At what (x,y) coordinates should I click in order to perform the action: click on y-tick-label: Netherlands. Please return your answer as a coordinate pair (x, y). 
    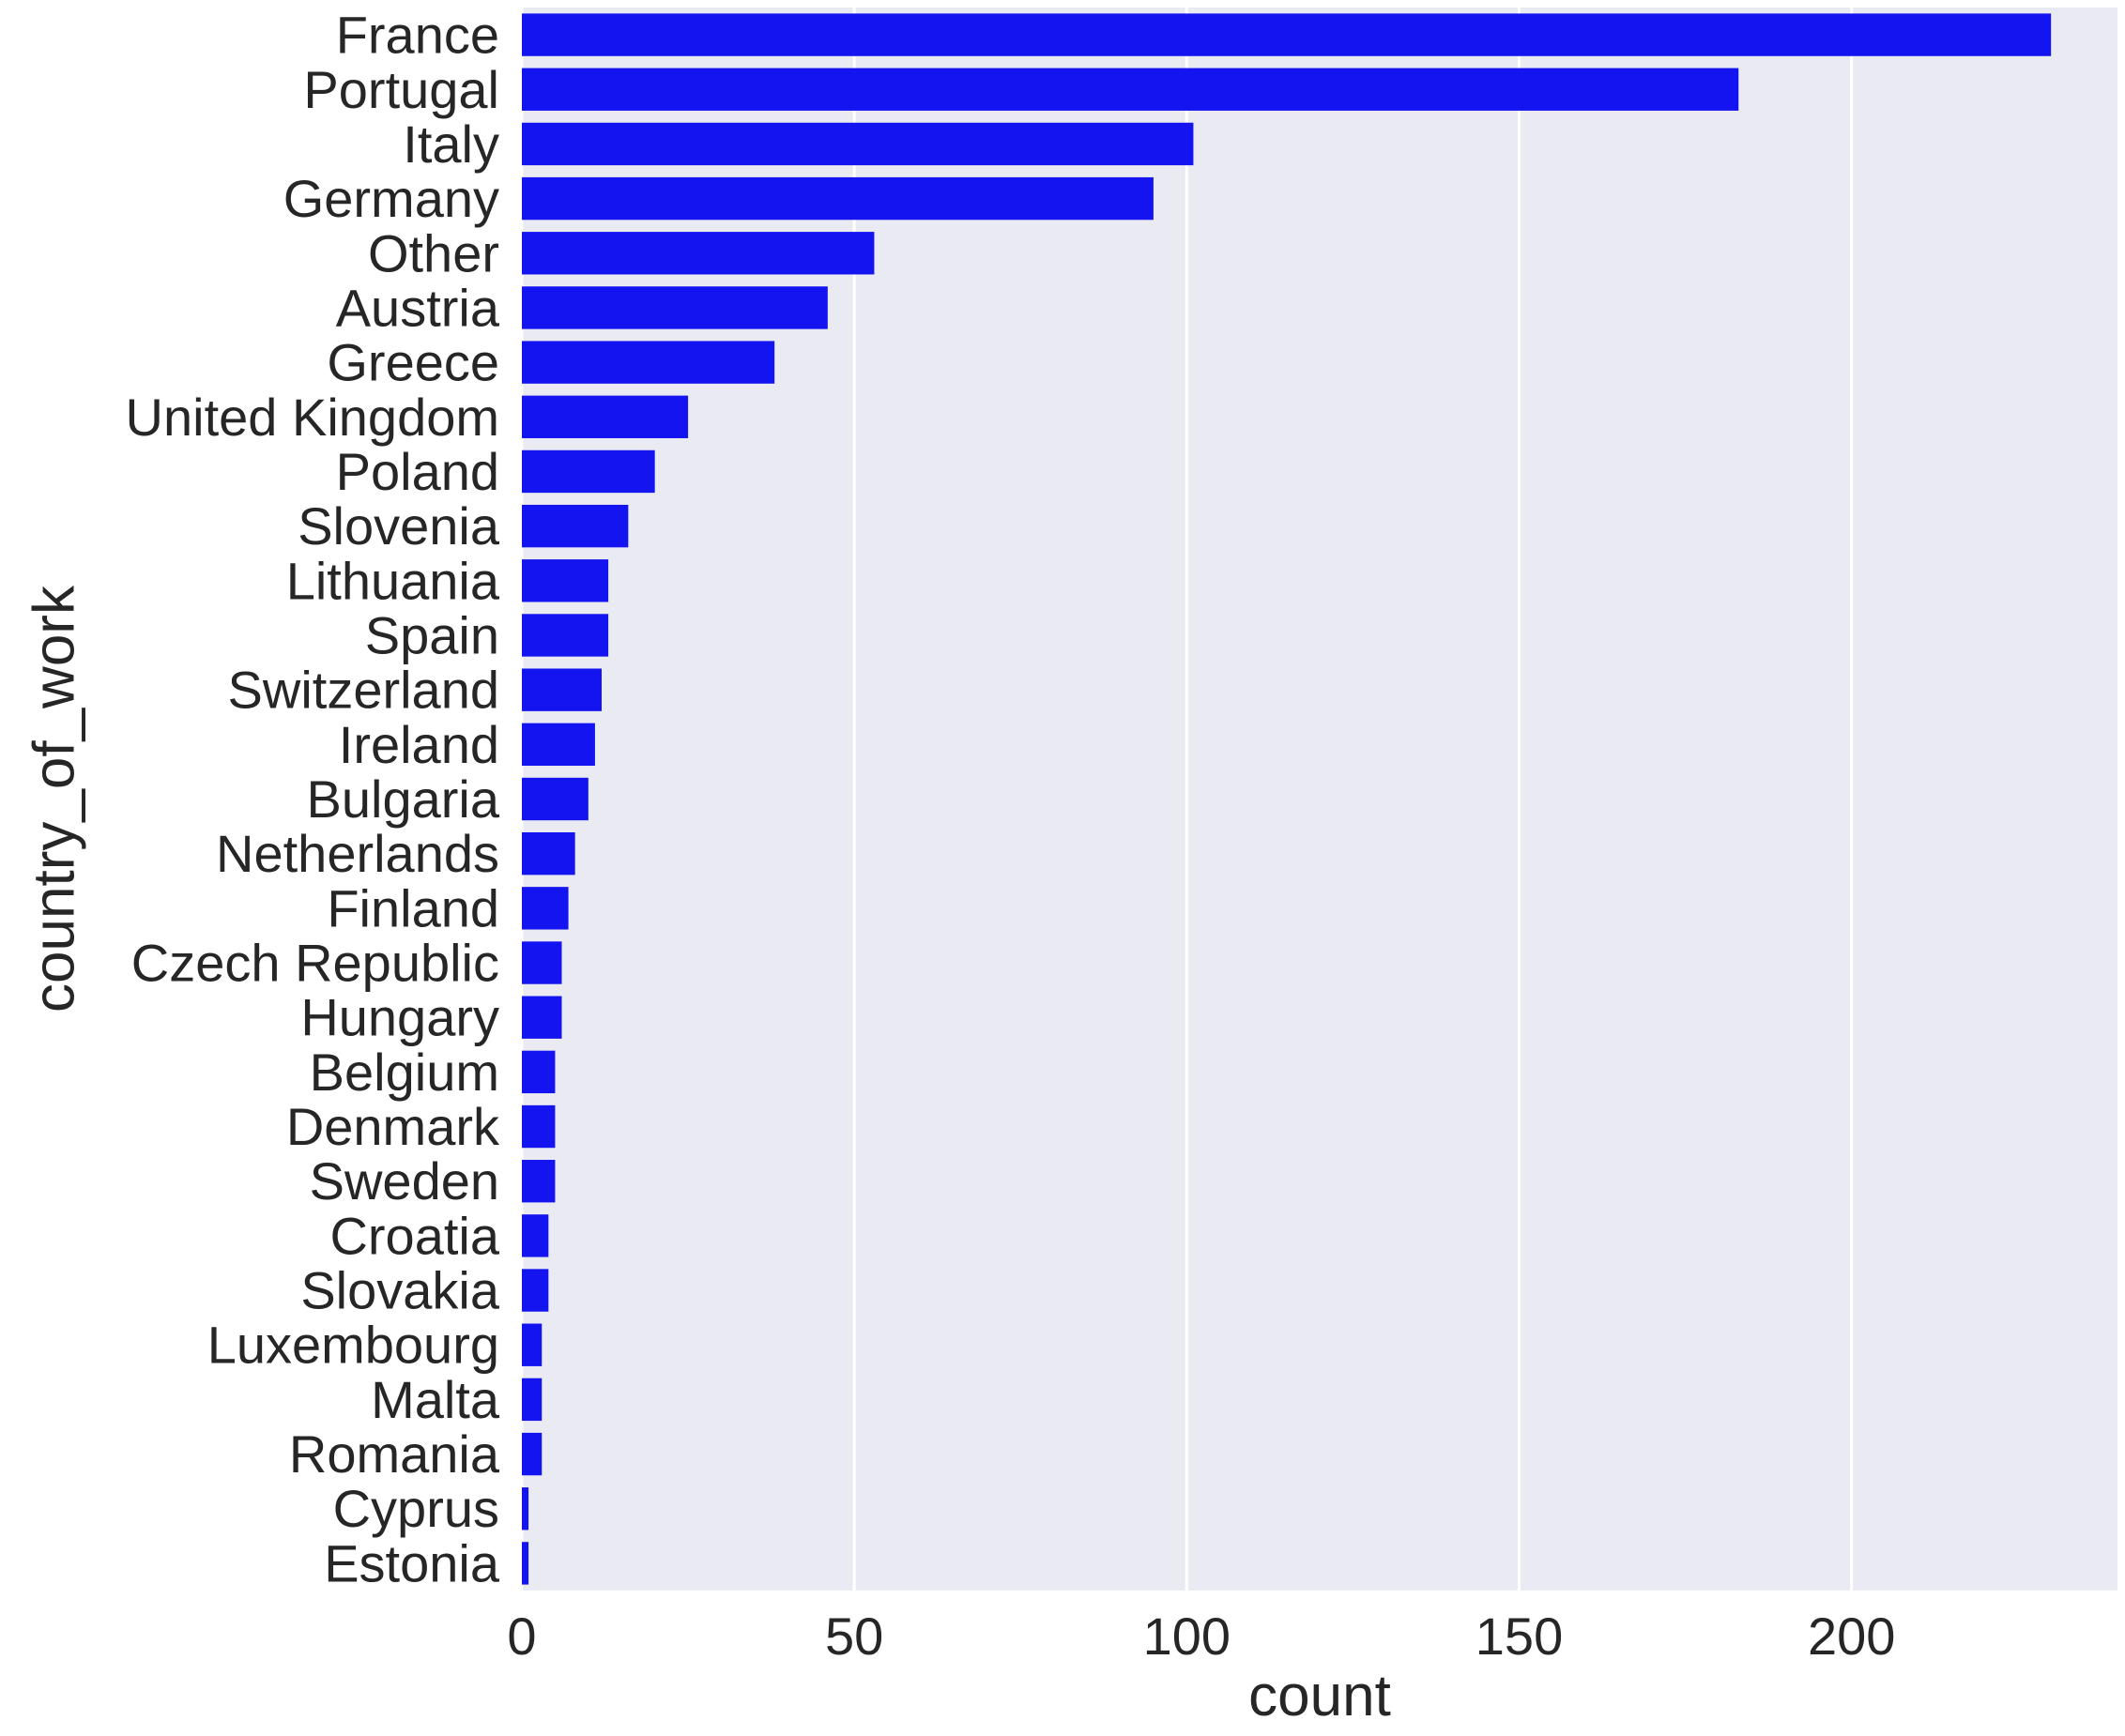
    Looking at the image, I should click on (357, 853).